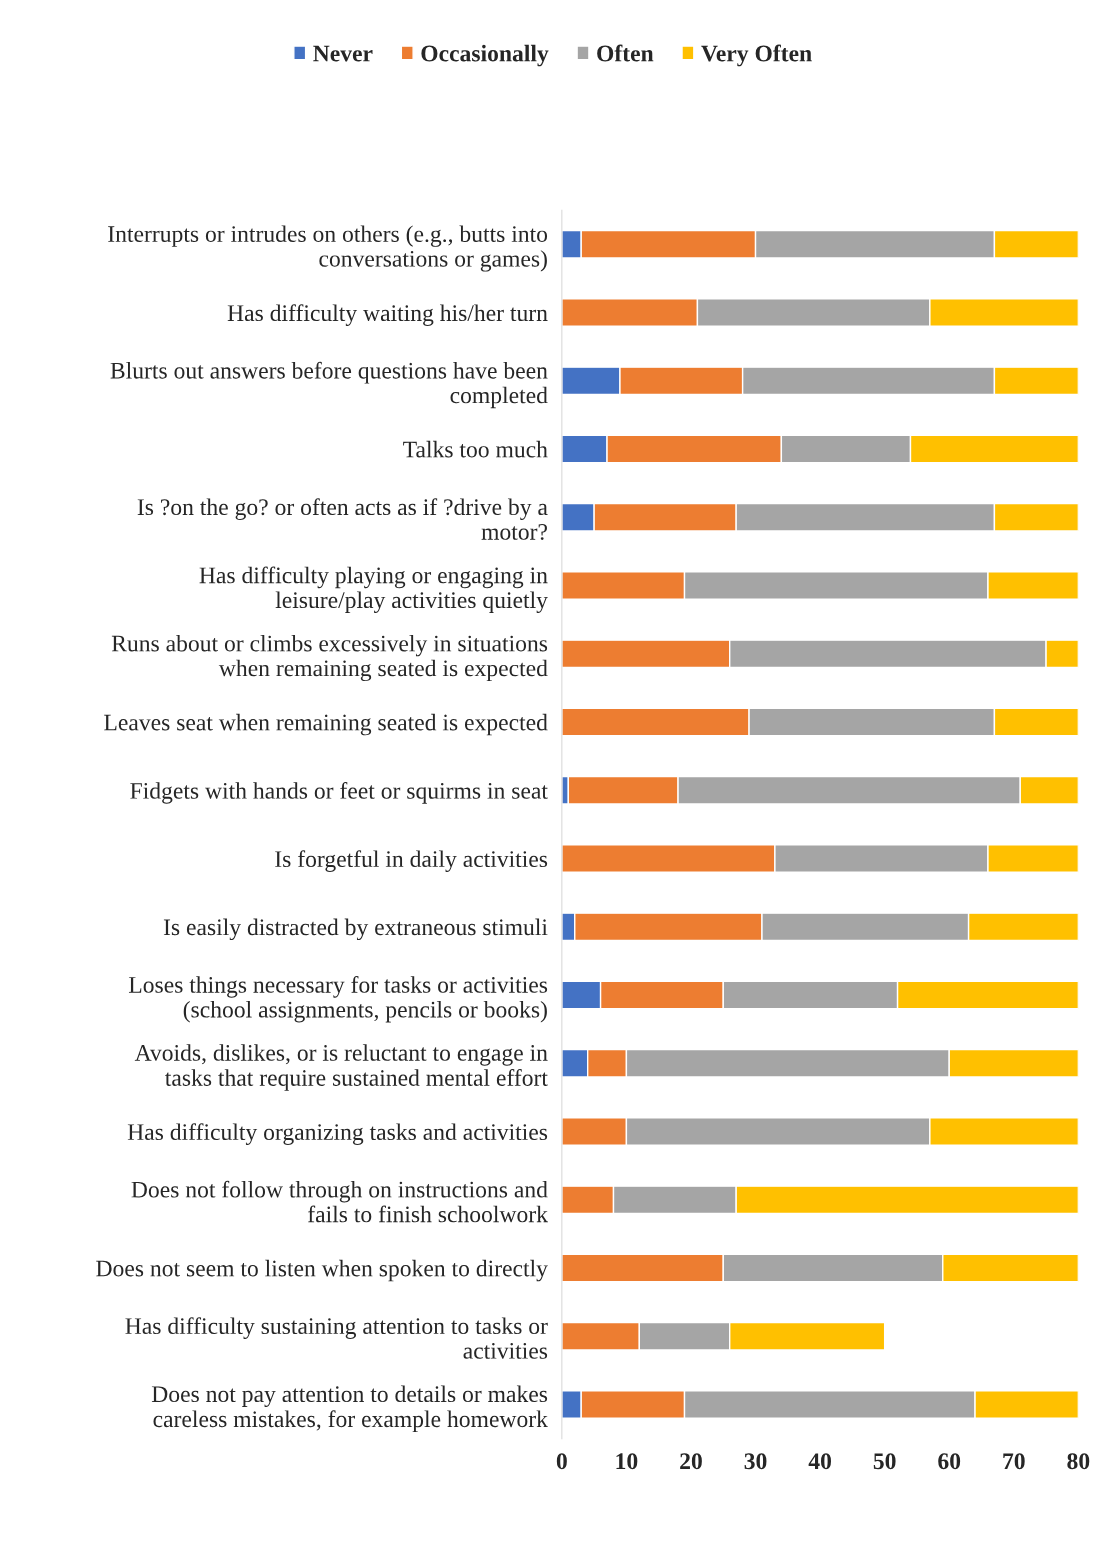 The image size is (1106, 1557). Describe the element at coordinates (322, 1270) in the screenshot. I see `y-tick-label: Does not seem to listen when spoken to directly` at that location.